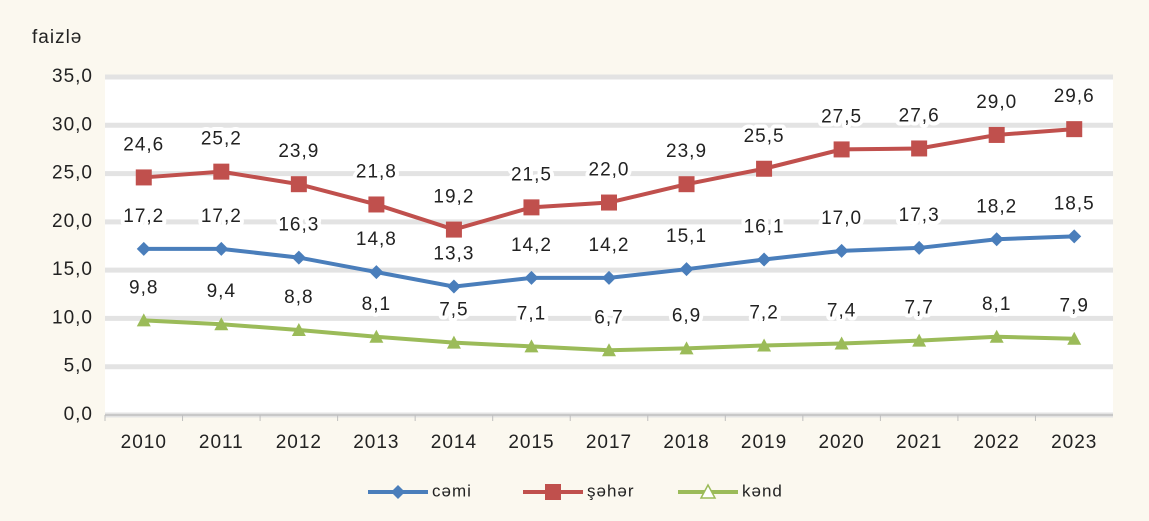 The width and height of the screenshot is (1149, 521). I want to click on x-tick-label: 2019, so click(764, 442).